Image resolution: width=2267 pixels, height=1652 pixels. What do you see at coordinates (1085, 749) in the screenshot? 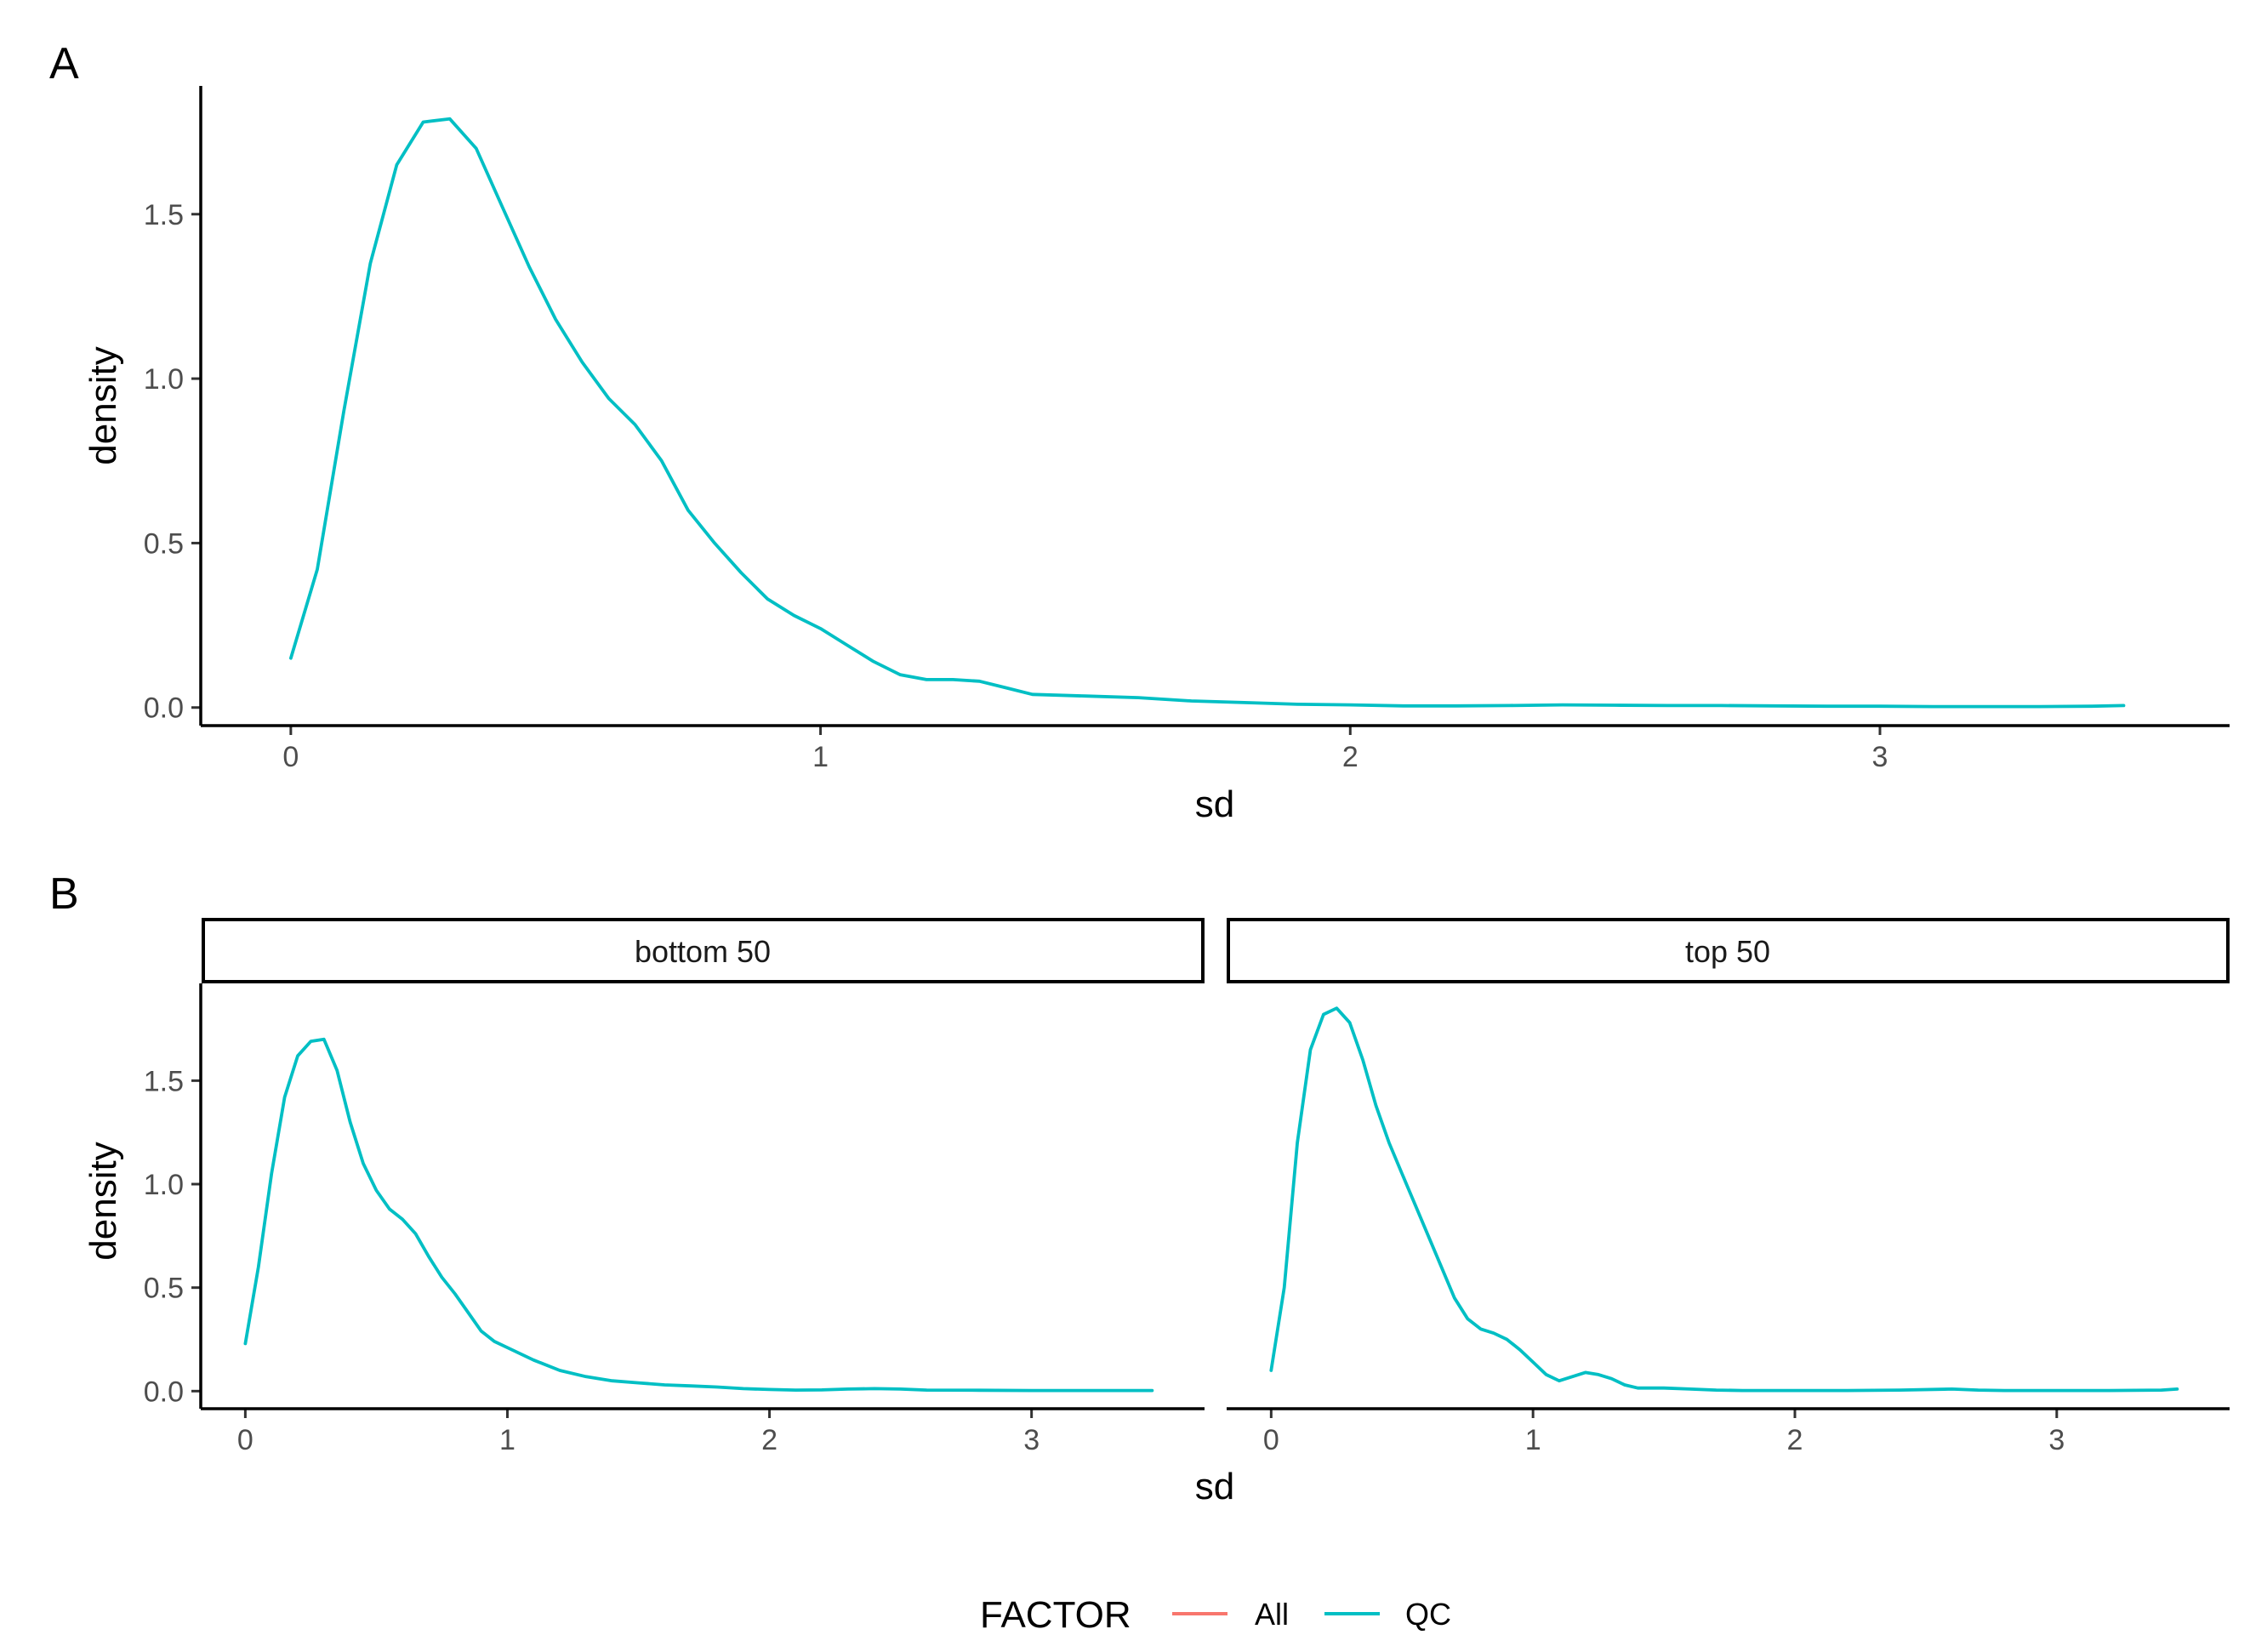
I see `panel-a-x-axis-ticks: 0 1 2 3` at bounding box center [1085, 749].